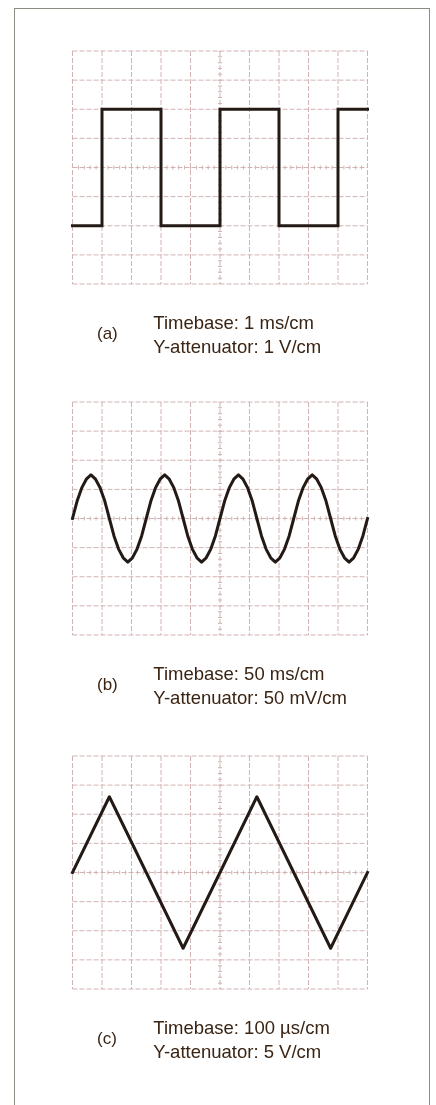 The height and width of the screenshot is (1105, 436). Describe the element at coordinates (239, 673) in the screenshot. I see `text: Timebase: 50 ms/cm` at that location.